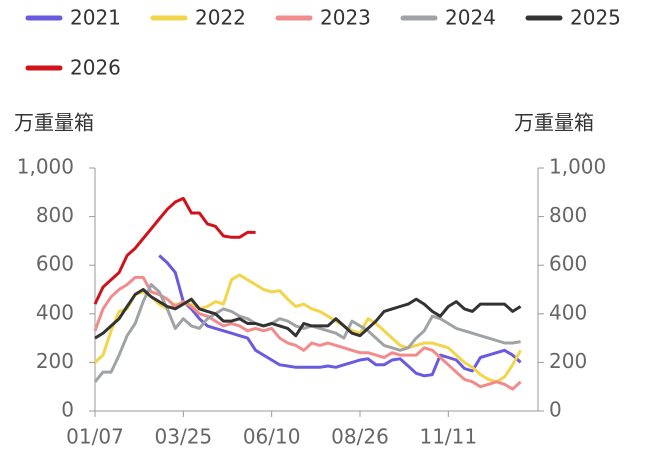 This screenshot has width=653, height=454. Describe the element at coordinates (568, 264) in the screenshot. I see `y2-tick-label: 600` at that location.